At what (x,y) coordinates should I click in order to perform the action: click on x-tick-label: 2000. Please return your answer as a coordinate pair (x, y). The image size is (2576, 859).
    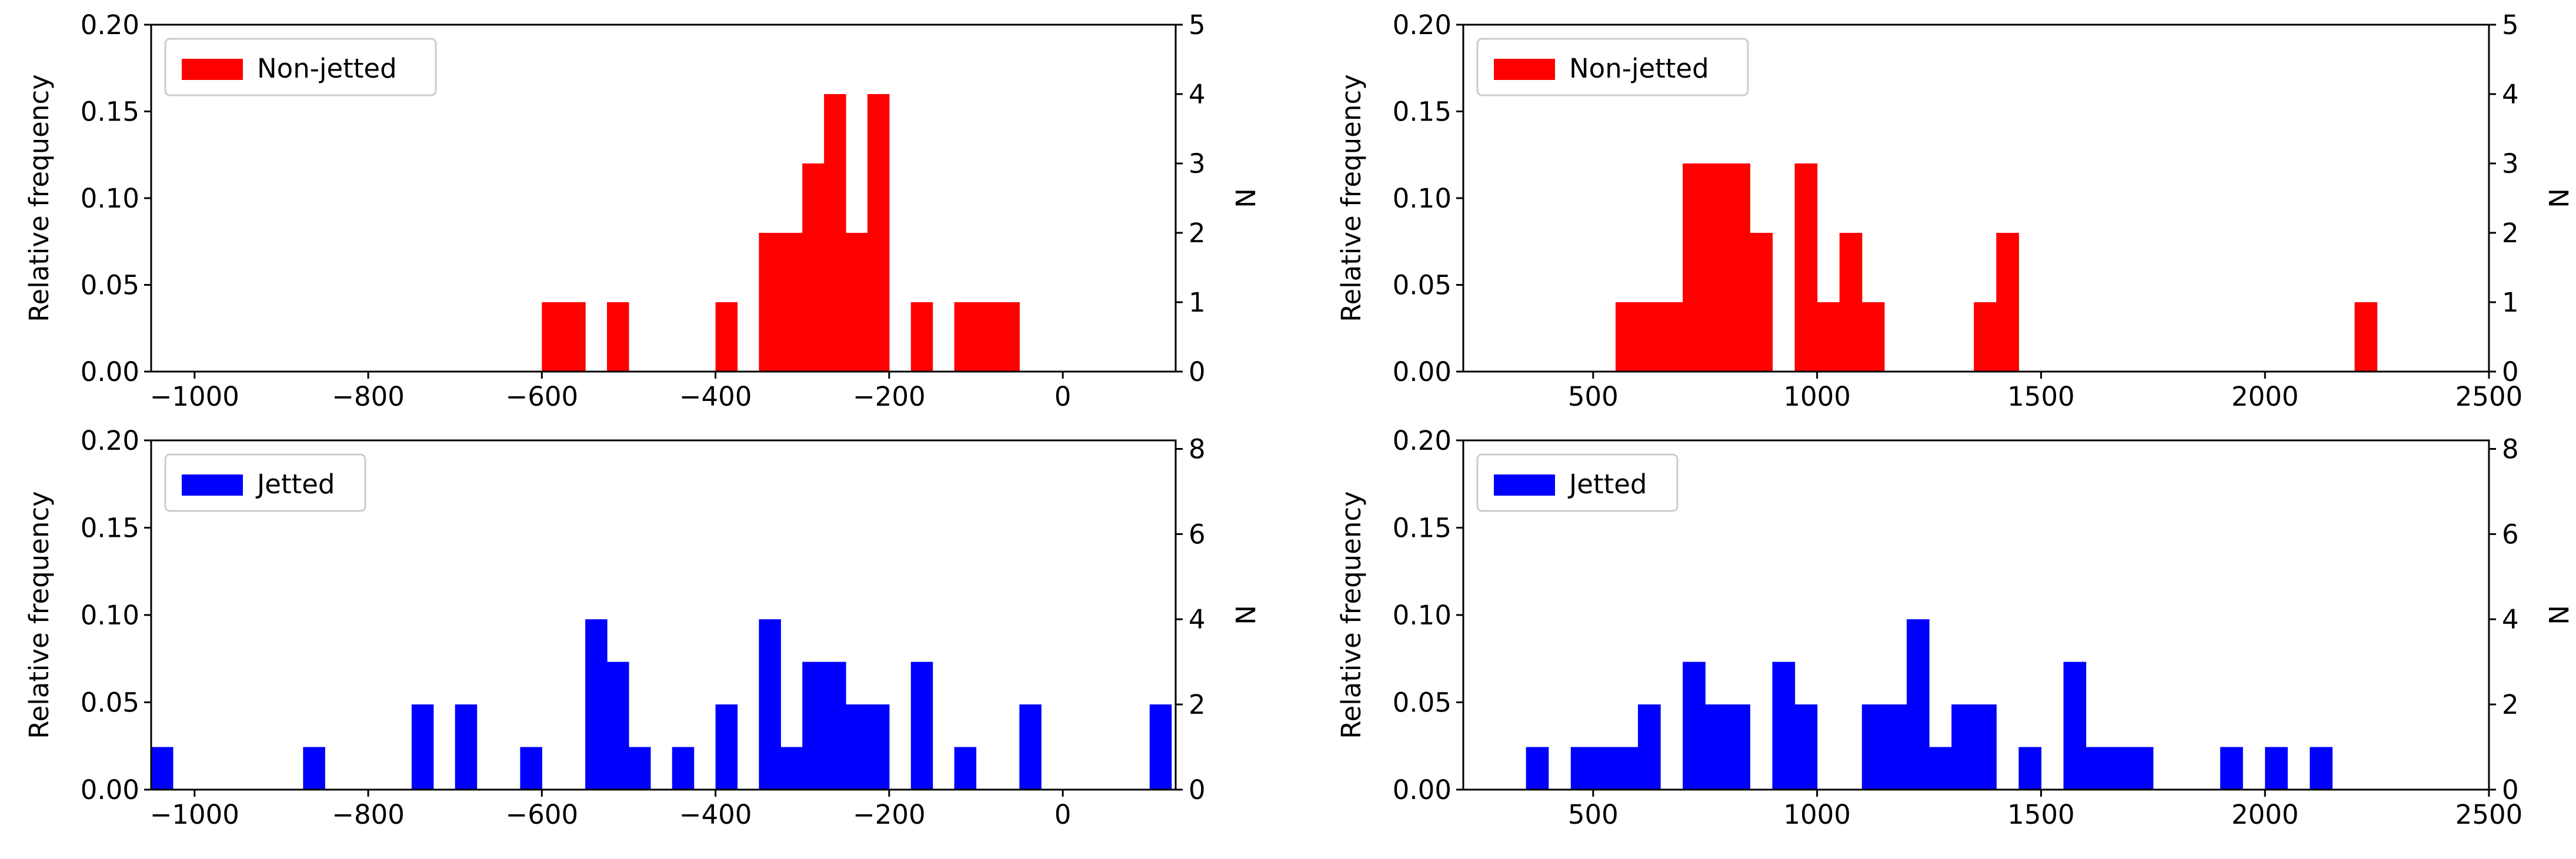
    Looking at the image, I should click on (2265, 396).